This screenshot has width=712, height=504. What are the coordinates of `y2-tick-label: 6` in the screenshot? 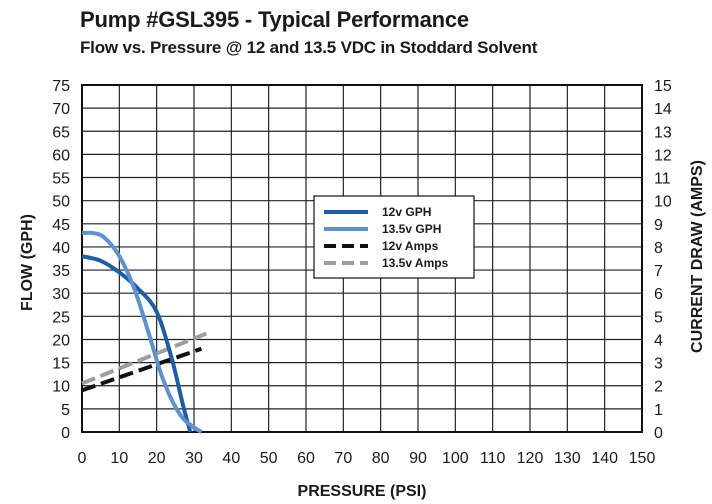 It's located at (658, 294).